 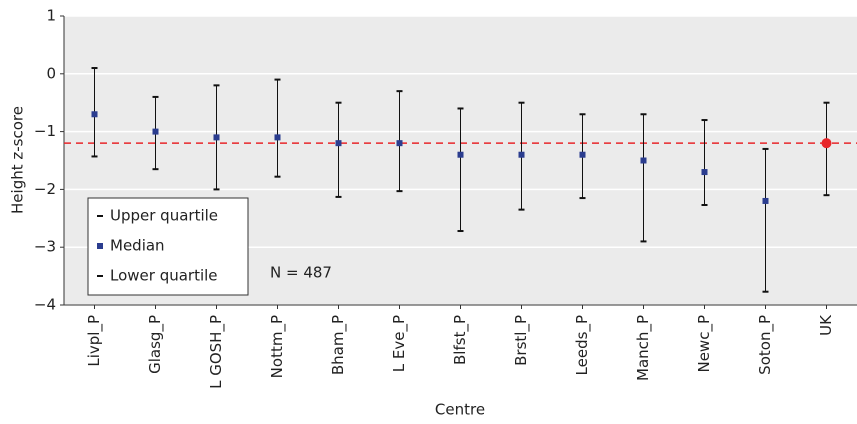 I want to click on y-axis-label: Height z-score, so click(x=18, y=160).